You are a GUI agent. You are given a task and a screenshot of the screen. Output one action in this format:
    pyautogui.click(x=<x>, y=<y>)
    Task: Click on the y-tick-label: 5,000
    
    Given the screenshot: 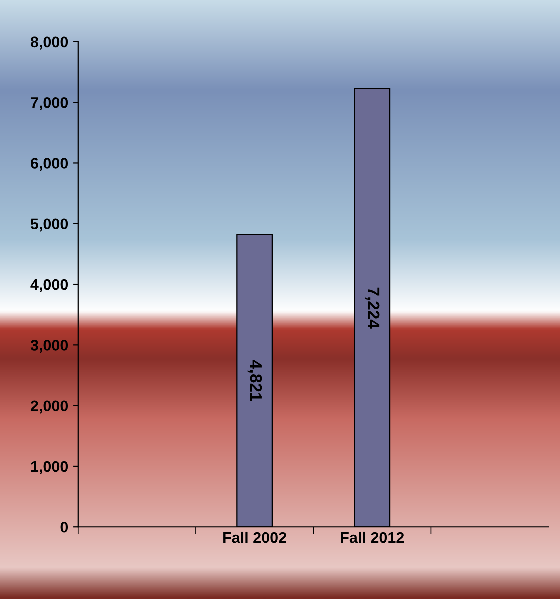 What is the action you would take?
    pyautogui.click(x=49, y=225)
    